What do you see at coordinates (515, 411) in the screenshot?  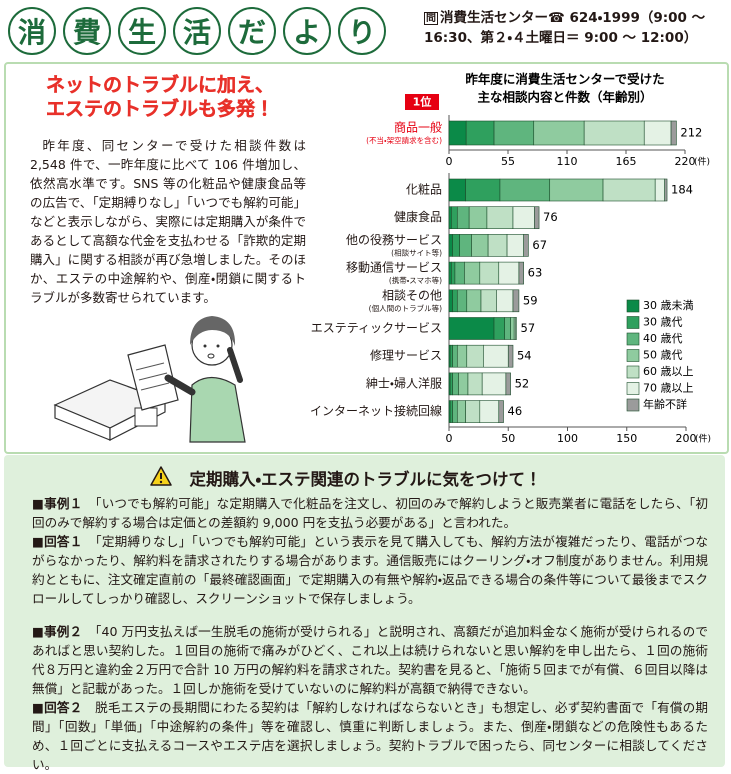 I see `total-label: 46` at bounding box center [515, 411].